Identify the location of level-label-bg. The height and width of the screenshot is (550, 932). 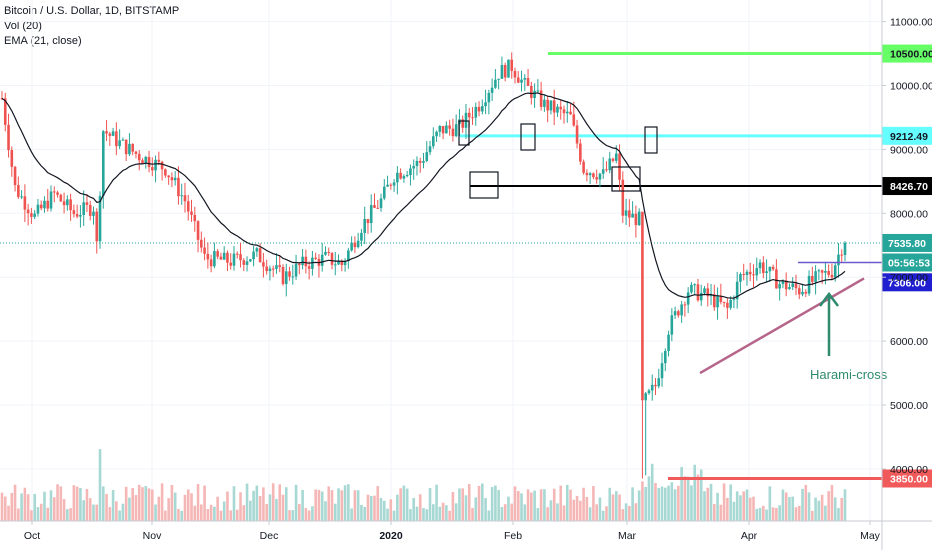
(907, 135).